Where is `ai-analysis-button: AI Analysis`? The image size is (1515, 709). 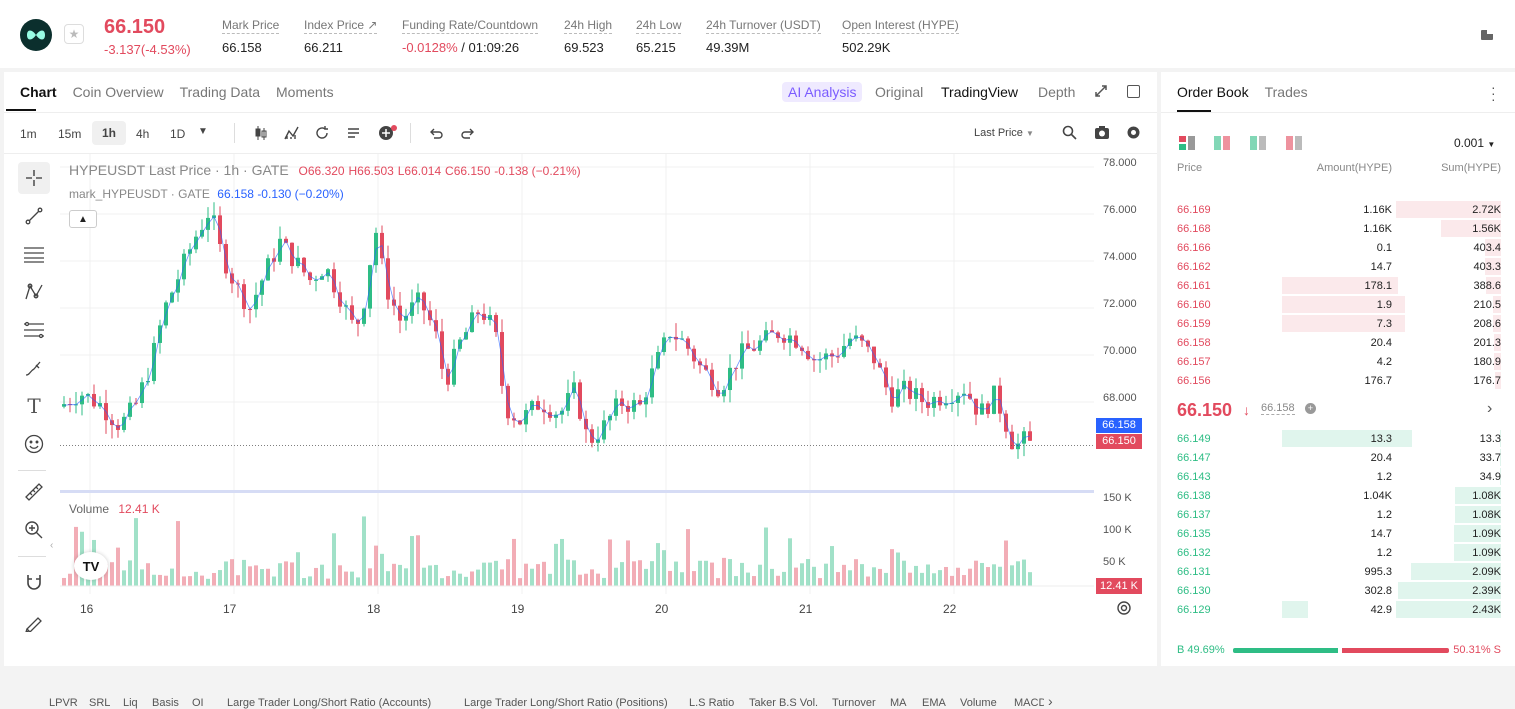 ai-analysis-button: AI Analysis is located at coordinates (822, 92).